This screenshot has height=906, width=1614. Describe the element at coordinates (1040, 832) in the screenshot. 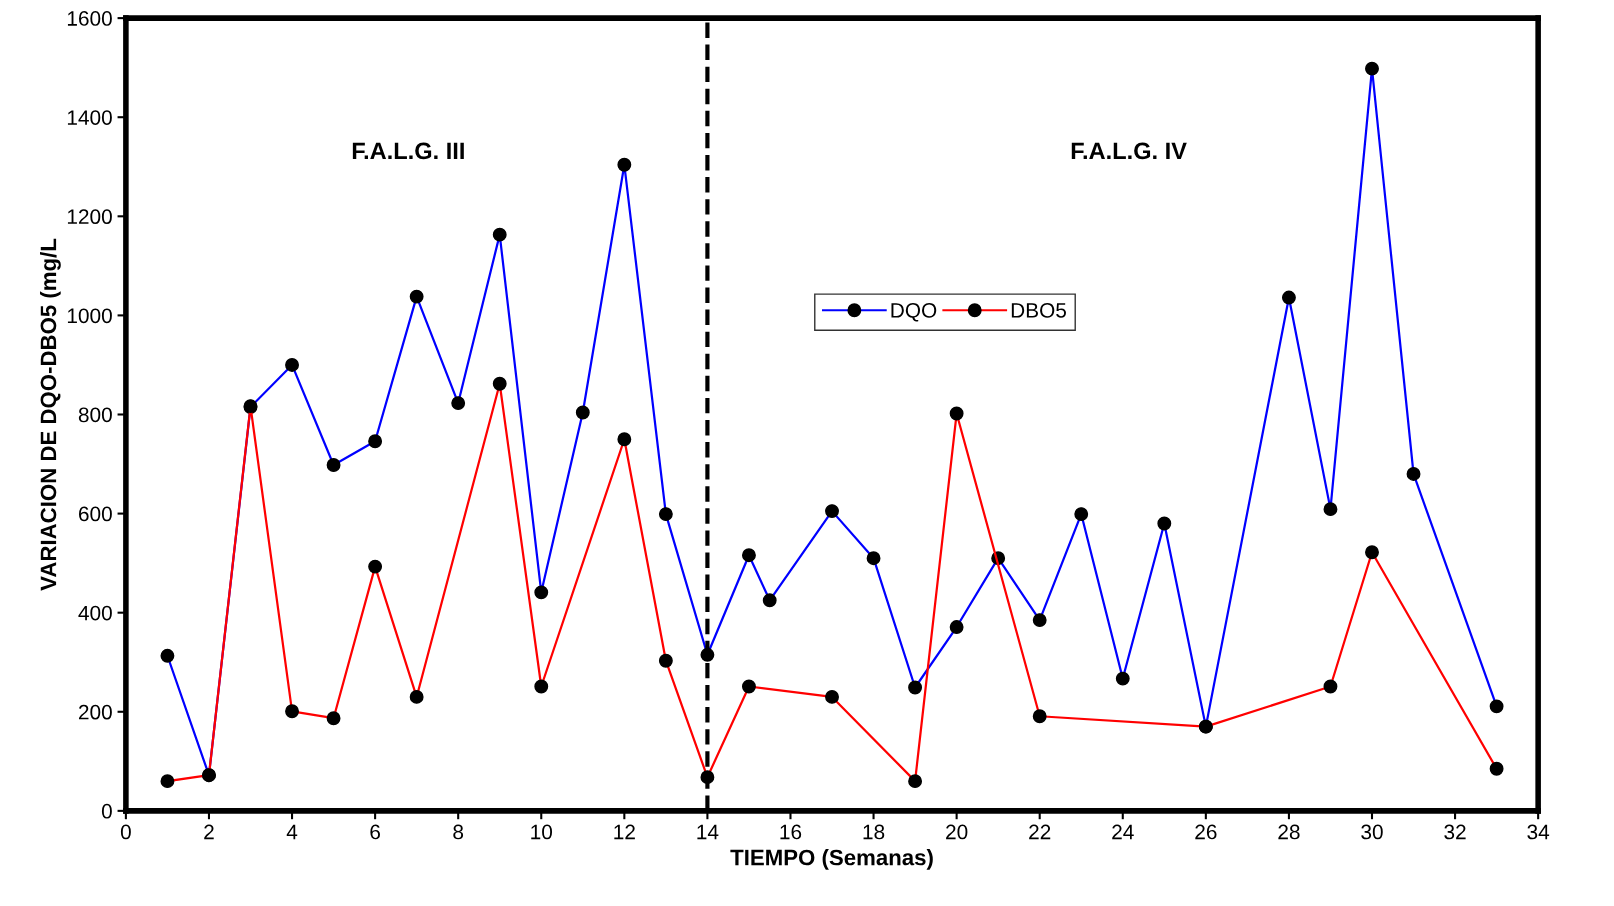

I see `x-tick-label: 22` at that location.